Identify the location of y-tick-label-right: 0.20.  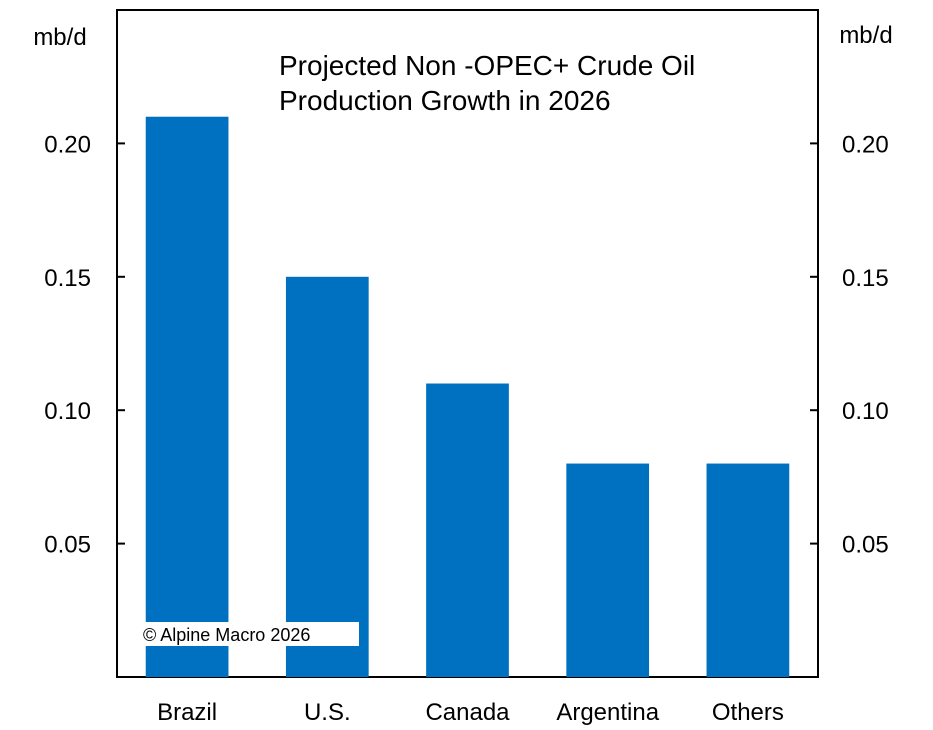
(865, 144).